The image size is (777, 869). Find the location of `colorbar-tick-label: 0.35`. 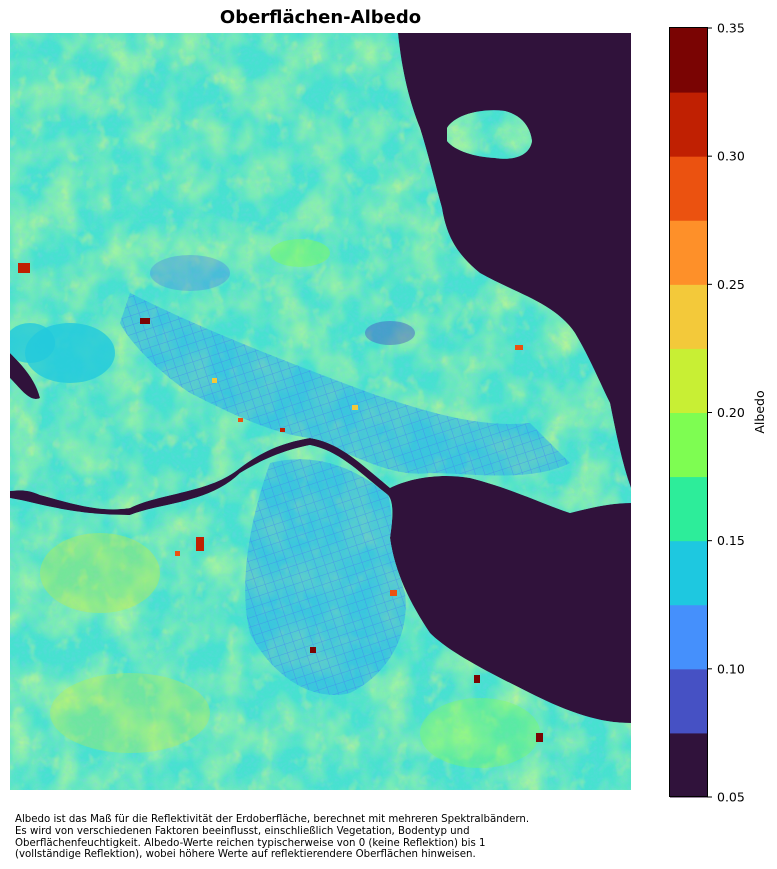

colorbar-tick-label: 0.35 is located at coordinates (731, 28).